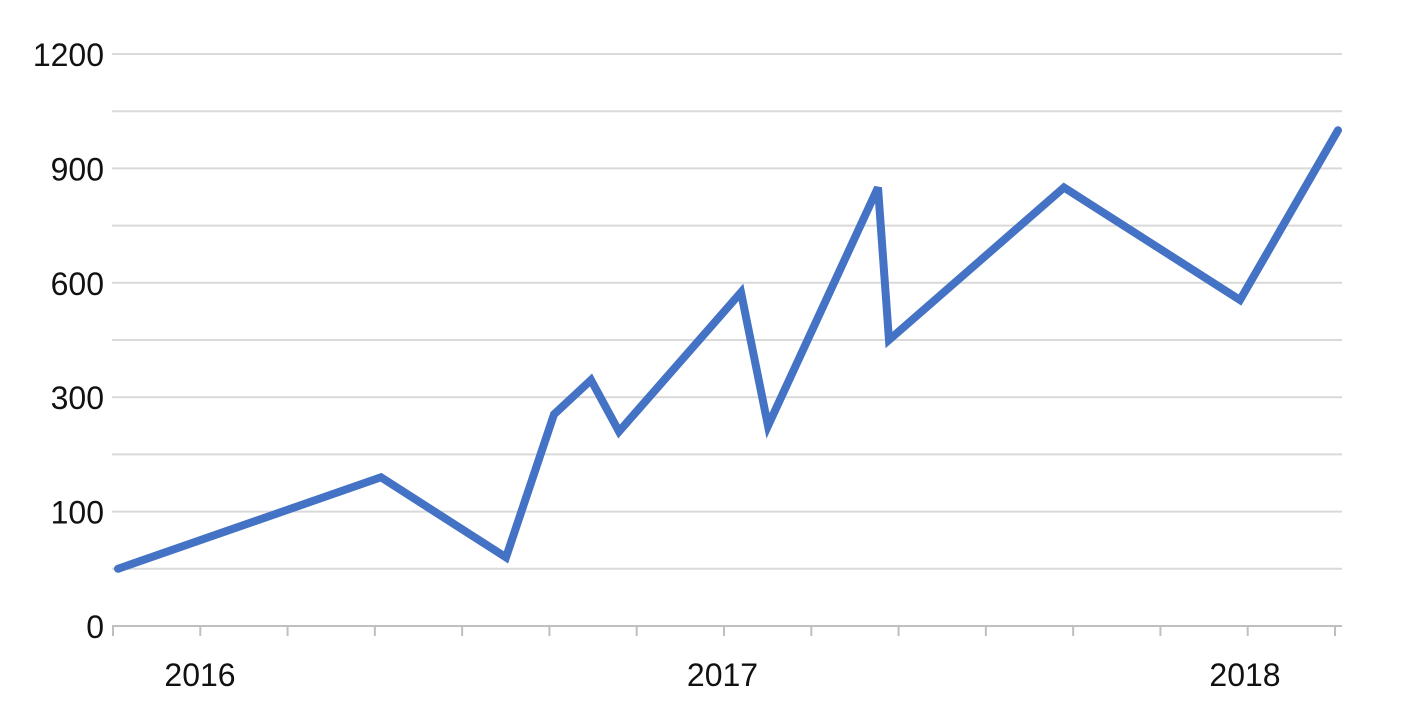 The width and height of the screenshot is (1407, 726). Describe the element at coordinates (199, 675) in the screenshot. I see `x-tick-label: 2016` at that location.